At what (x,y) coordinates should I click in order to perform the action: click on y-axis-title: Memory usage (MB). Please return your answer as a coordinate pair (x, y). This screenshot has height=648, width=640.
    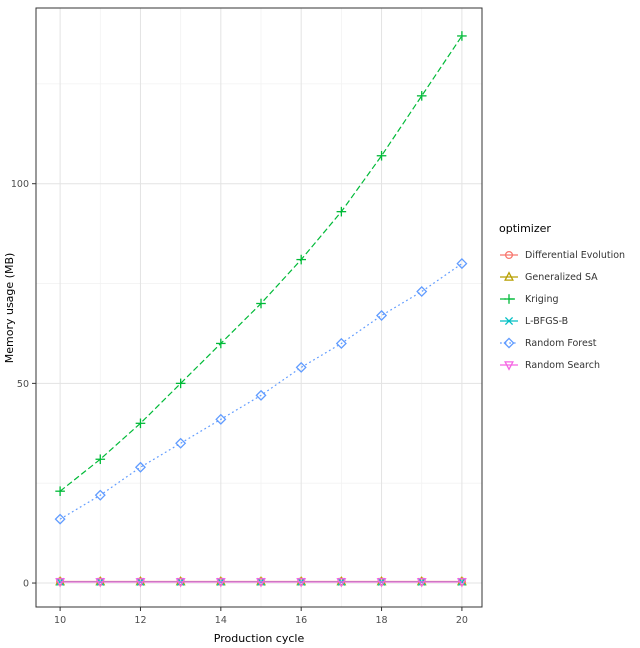
    Looking at the image, I should click on (9, 308).